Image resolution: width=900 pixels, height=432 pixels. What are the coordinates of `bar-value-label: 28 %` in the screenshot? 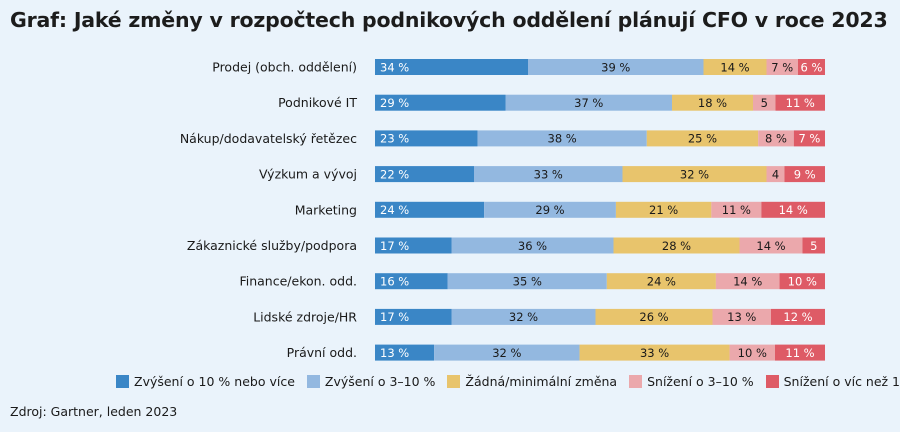 It's located at (676, 246).